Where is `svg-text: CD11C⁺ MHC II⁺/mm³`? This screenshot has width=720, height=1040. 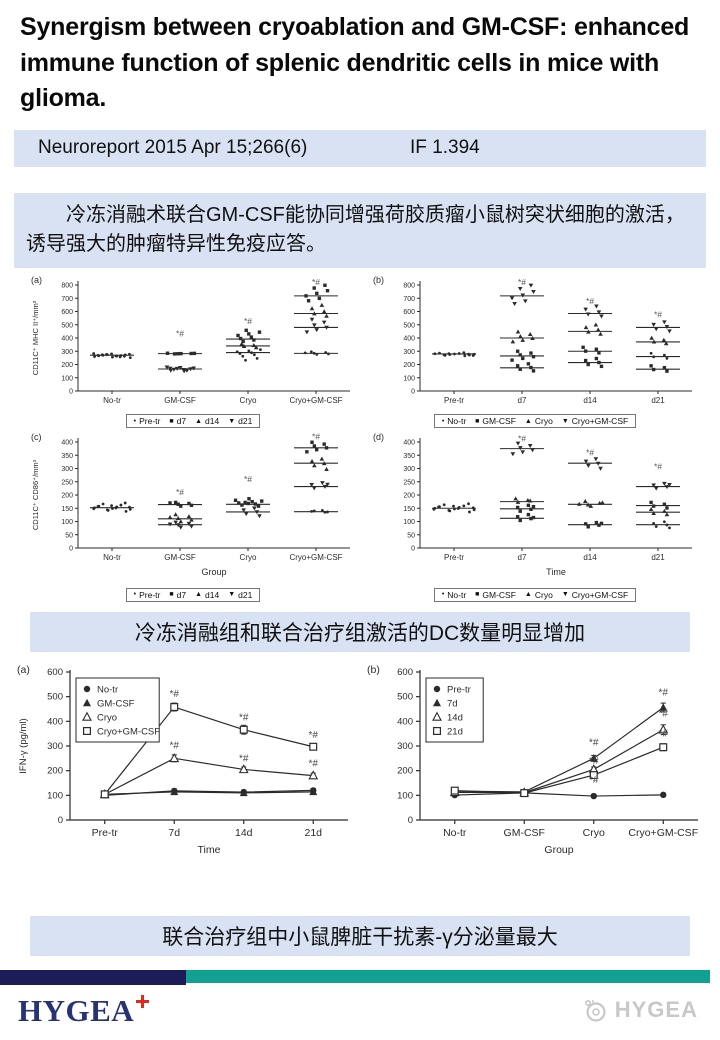 svg-text: CD11C⁺ MHC II⁺/mm³ is located at coordinates (35, 337).